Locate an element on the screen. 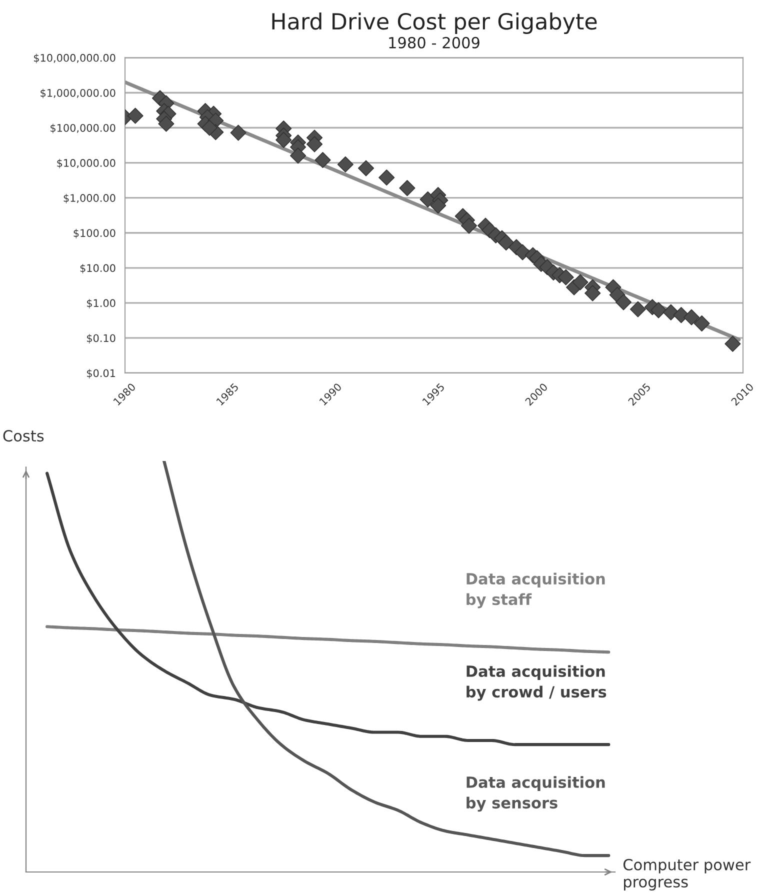  text: Data acquisition by staff is located at coordinates (535, 590).